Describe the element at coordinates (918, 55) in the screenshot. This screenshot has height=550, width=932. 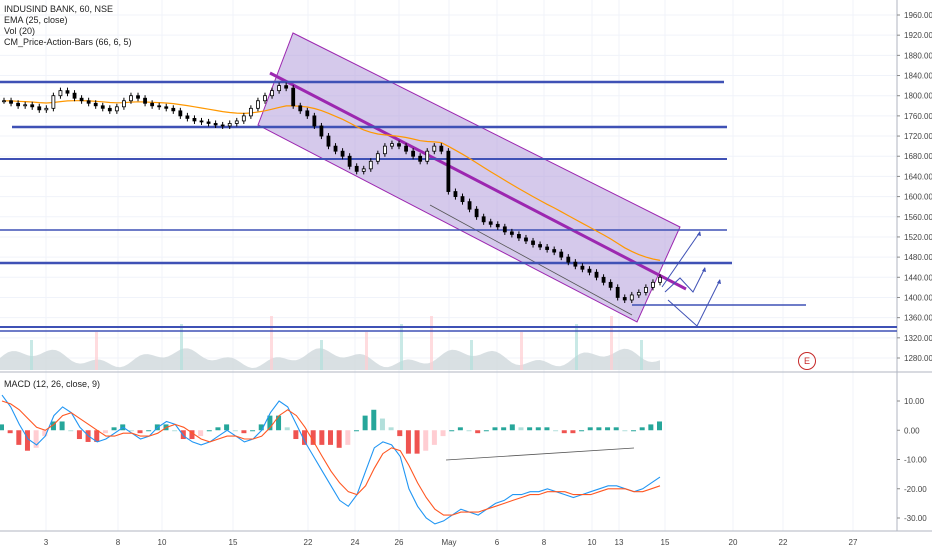
I see `price-tick-label: 1880.00` at that location.